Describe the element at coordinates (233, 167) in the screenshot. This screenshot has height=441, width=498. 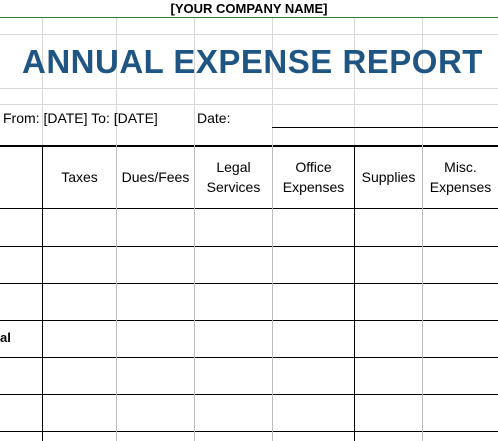
I see `column-header-line1: Legal` at that location.